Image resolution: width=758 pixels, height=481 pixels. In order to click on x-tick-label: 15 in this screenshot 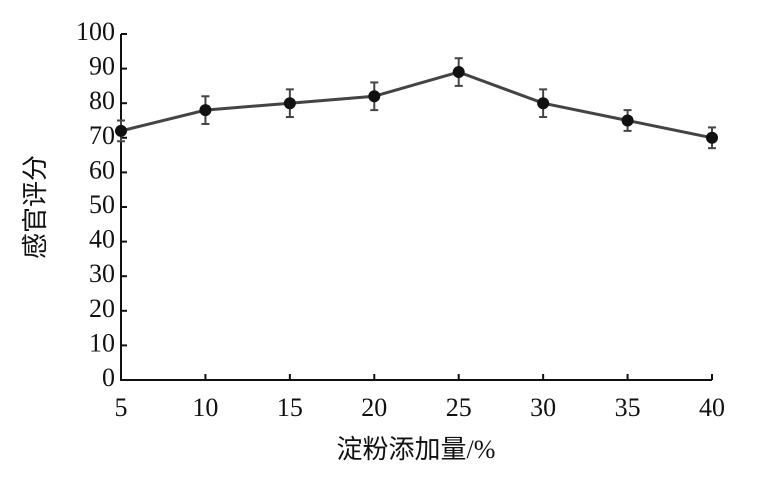, I will do `click(290, 407)`.